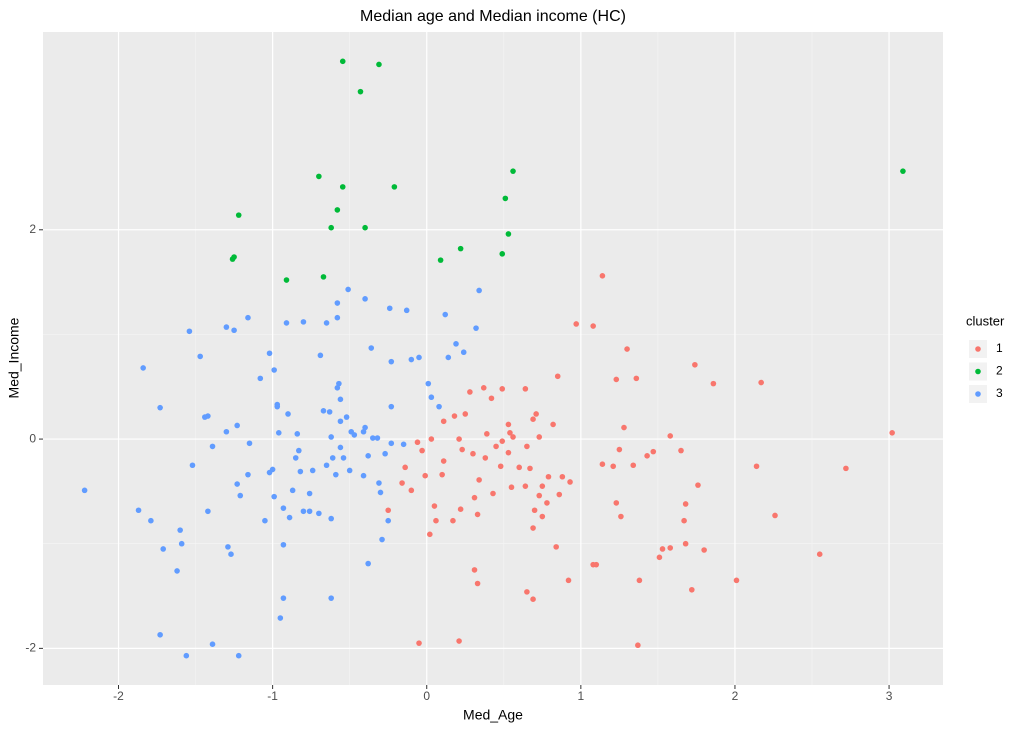 The height and width of the screenshot is (735, 1025). I want to click on legend-label: 1, so click(999, 348).